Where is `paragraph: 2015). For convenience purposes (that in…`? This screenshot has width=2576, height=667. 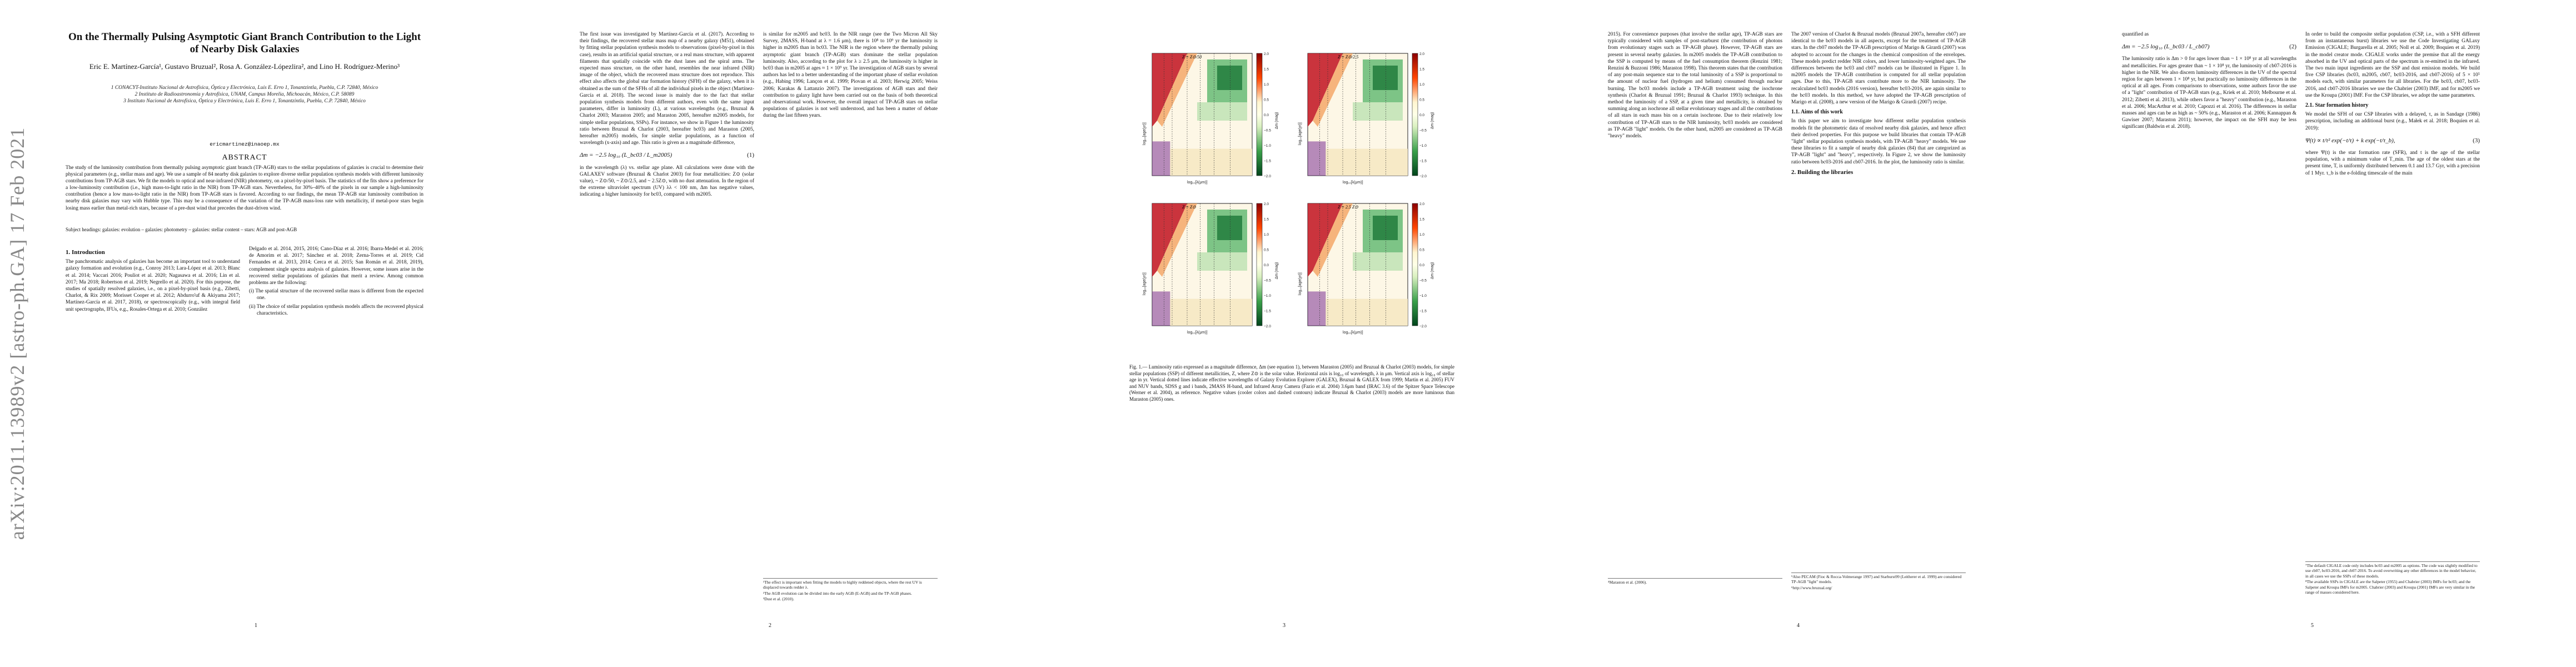 paragraph: 2015). For convenience purposes (that in… is located at coordinates (1695, 86).